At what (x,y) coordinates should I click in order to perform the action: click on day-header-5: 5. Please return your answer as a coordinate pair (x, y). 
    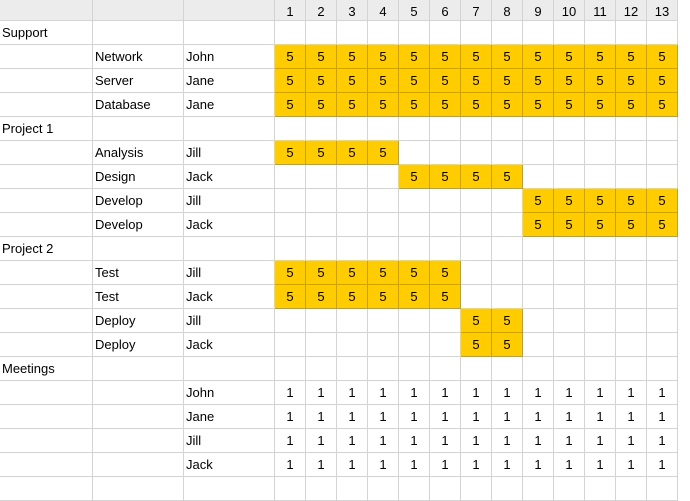
    Looking at the image, I should click on (414, 10).